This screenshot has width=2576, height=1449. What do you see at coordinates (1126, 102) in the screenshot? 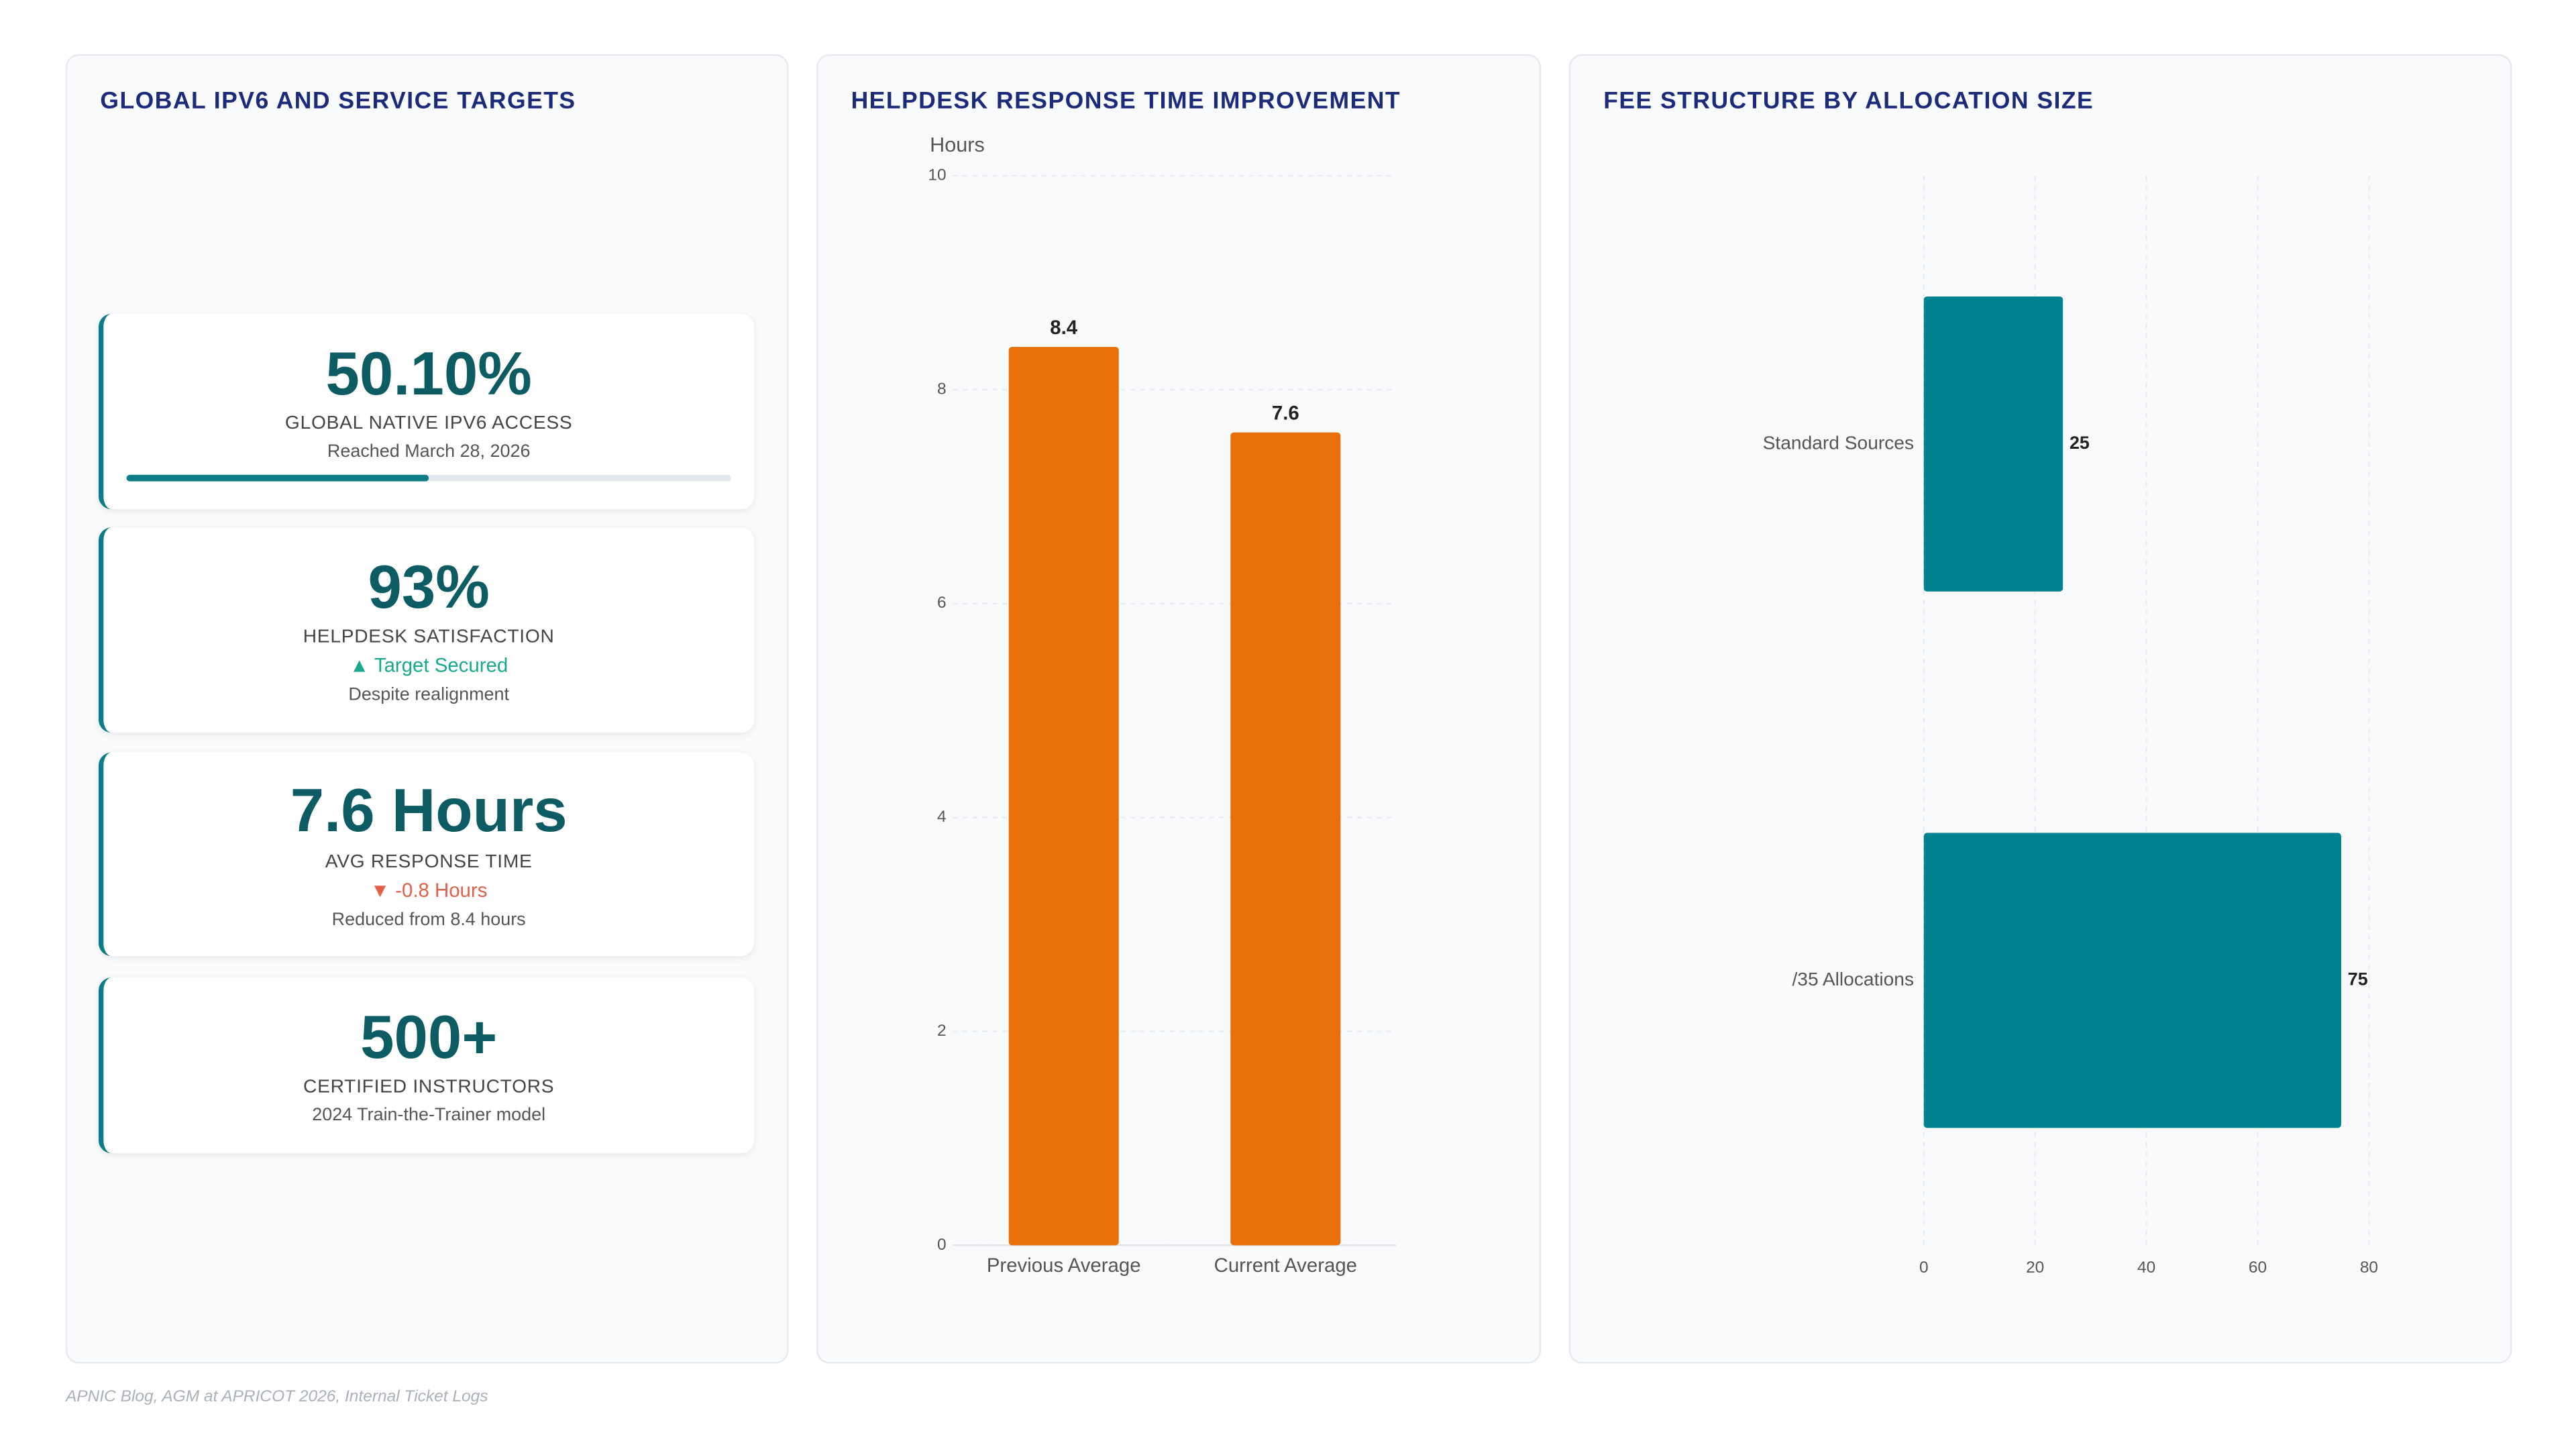
I see `chart-title: HELPDESK RESPONSE TIME IMPROVEMENT` at bounding box center [1126, 102].